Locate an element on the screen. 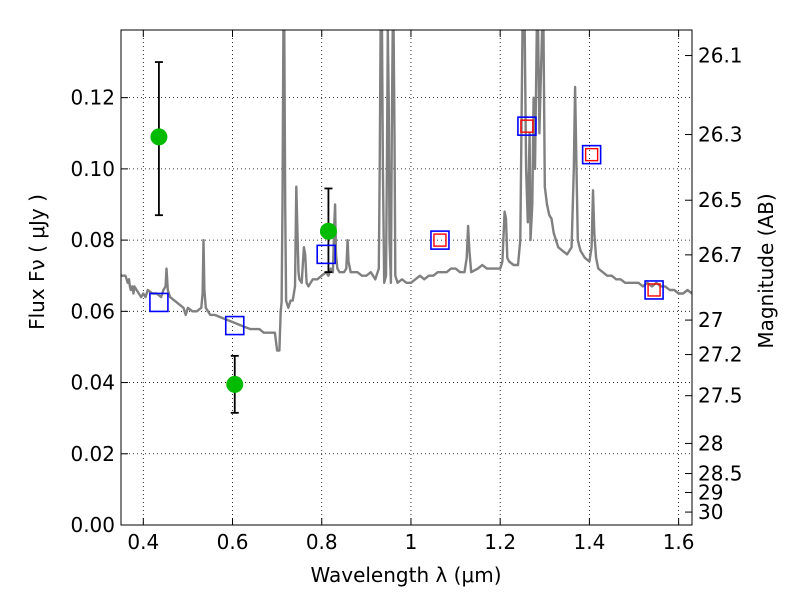  right-tick-label: 27 is located at coordinates (710, 320).